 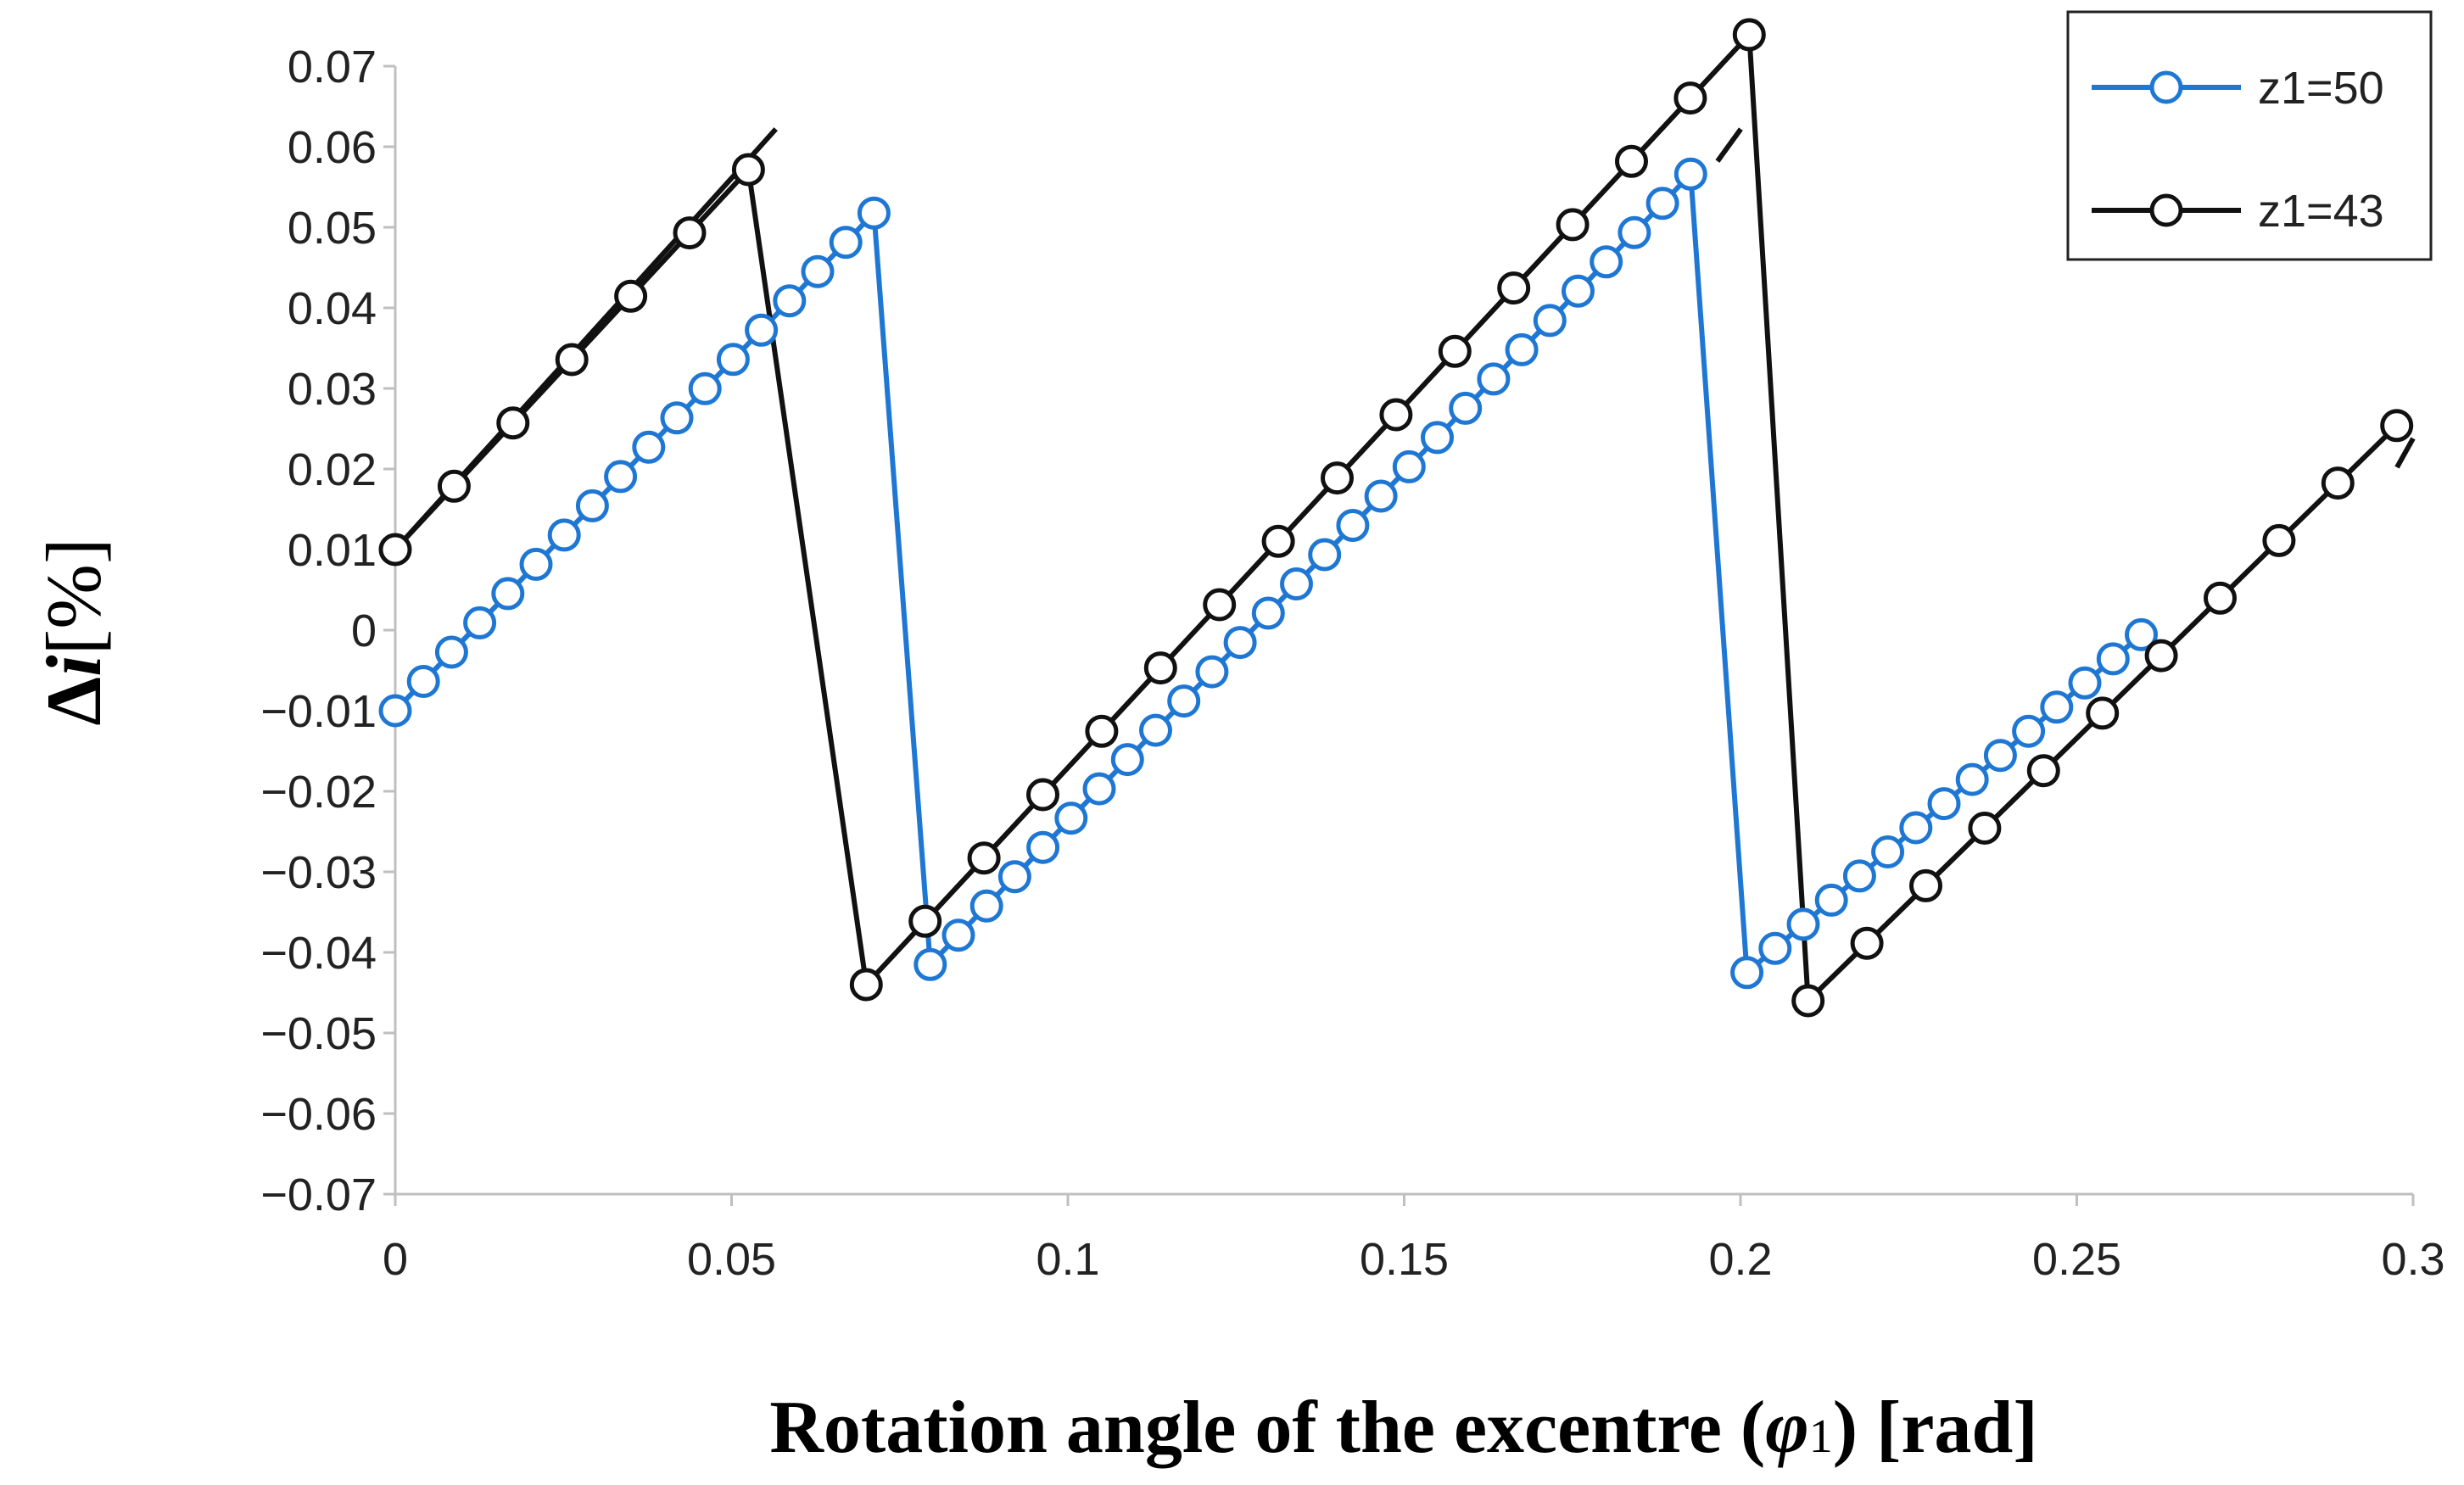 What do you see at coordinates (332, 67) in the screenshot?
I see `y-tick-label-0: 0.07` at bounding box center [332, 67].